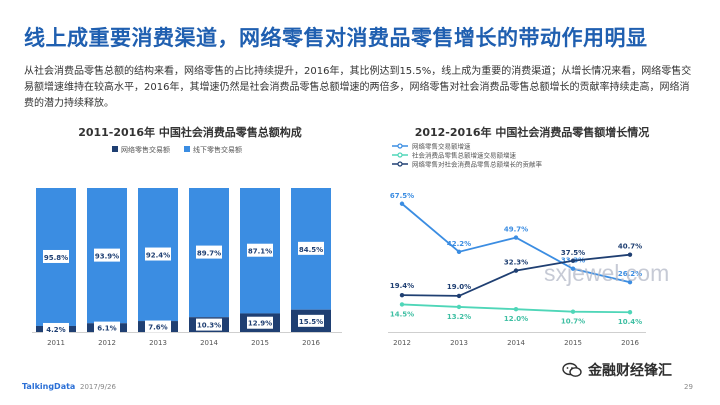  I want to click on data-label-bg-offline-2011, so click(56, 256).